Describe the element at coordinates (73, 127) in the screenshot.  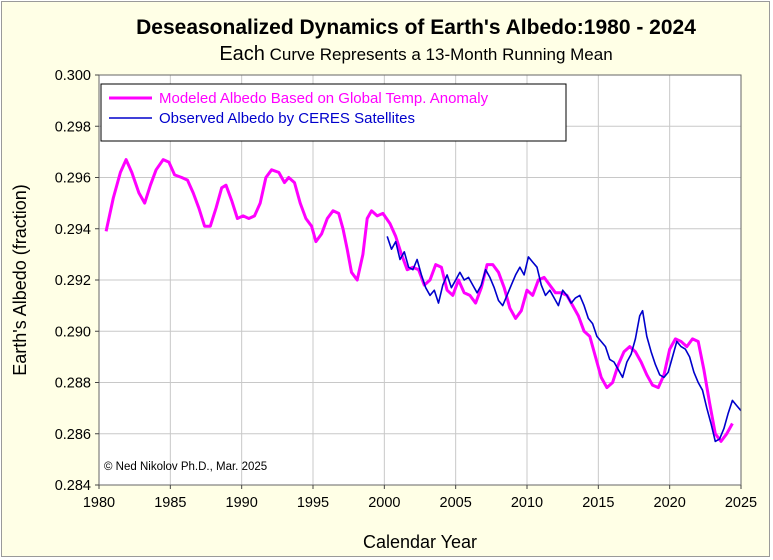
I see `y-tick-label: 0.298` at that location.